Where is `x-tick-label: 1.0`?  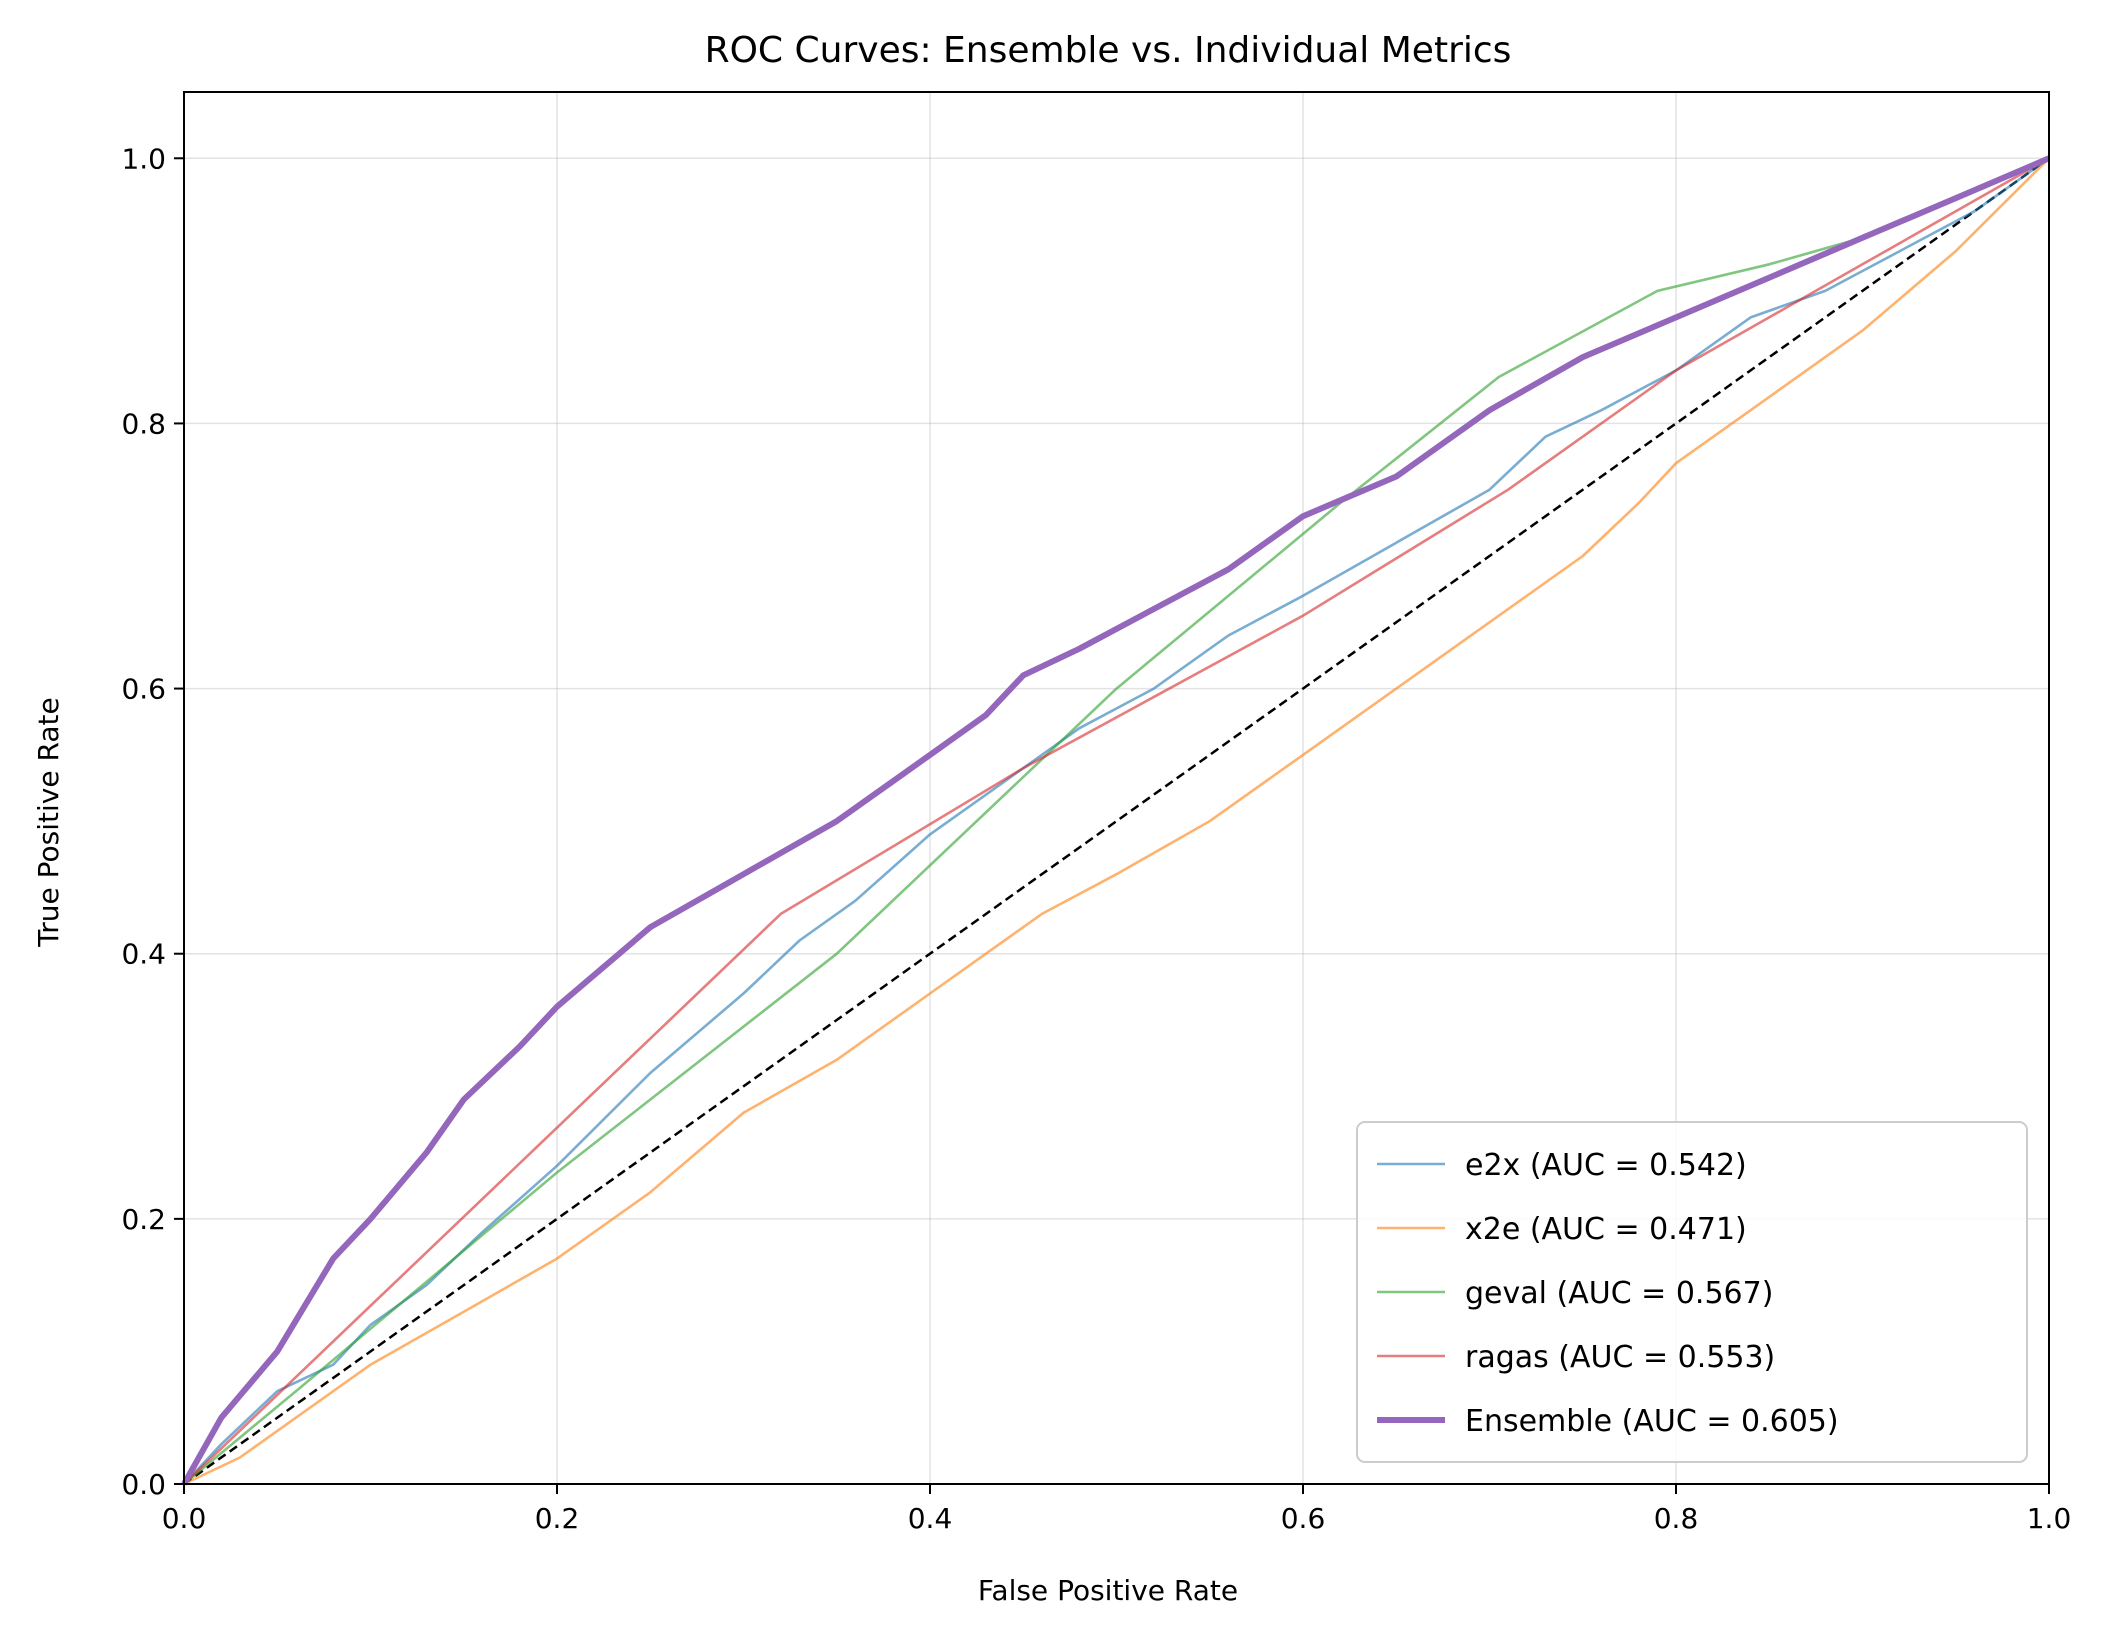
x-tick-label: 1.0 is located at coordinates (2049, 1518).